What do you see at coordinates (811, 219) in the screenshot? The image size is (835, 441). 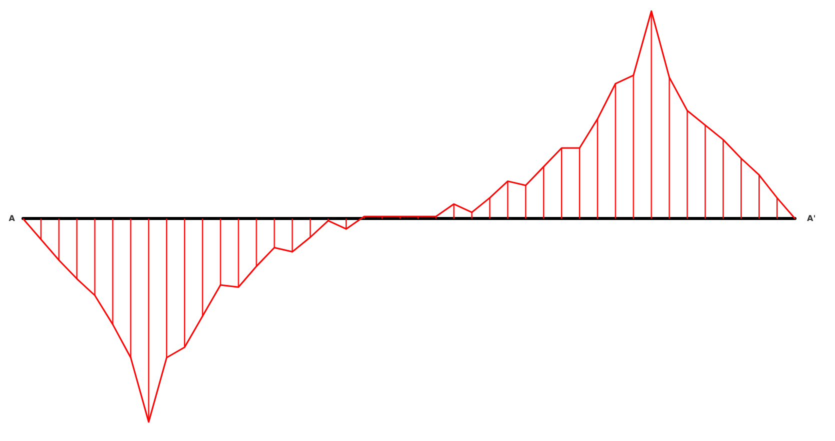 I see `text: A'` at bounding box center [811, 219].